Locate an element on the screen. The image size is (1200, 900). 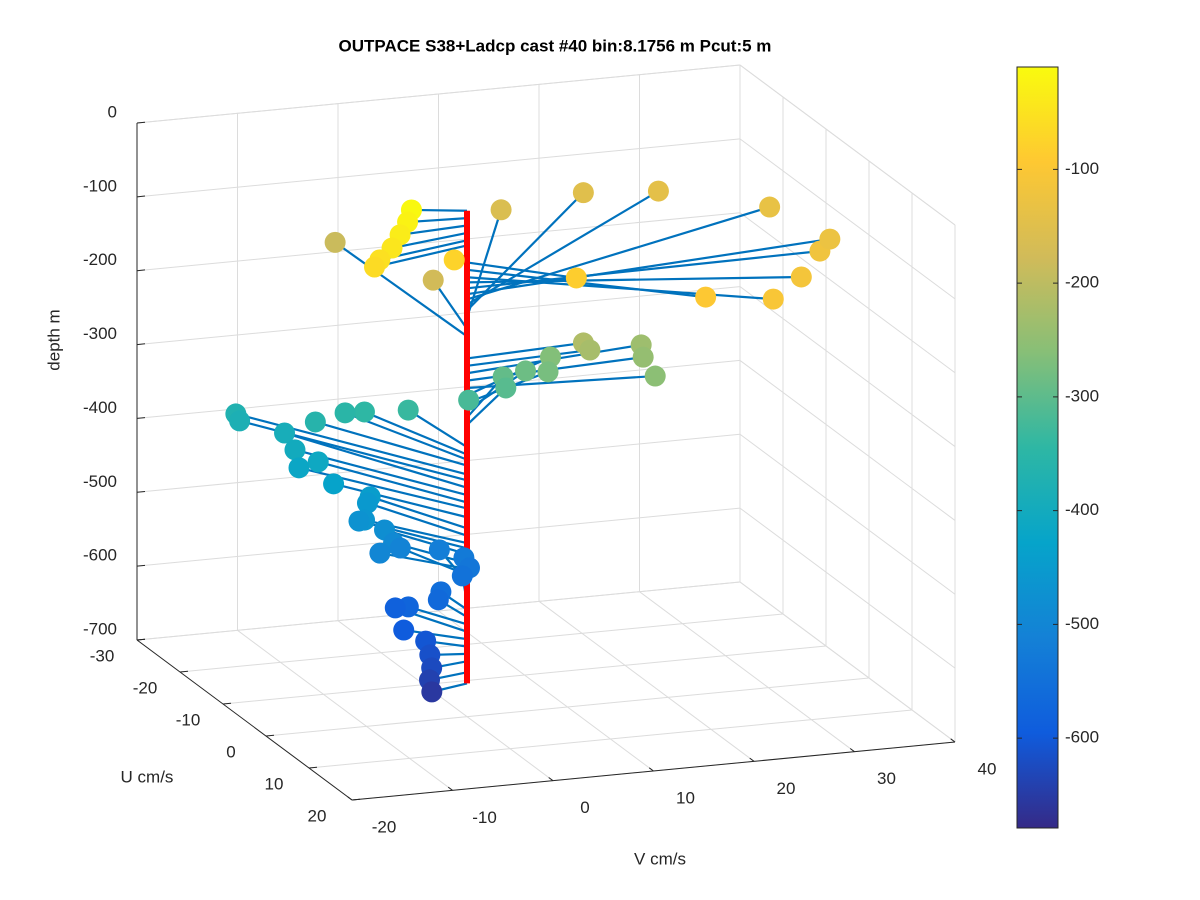
z-tick-label: -700 is located at coordinates (100, 628).